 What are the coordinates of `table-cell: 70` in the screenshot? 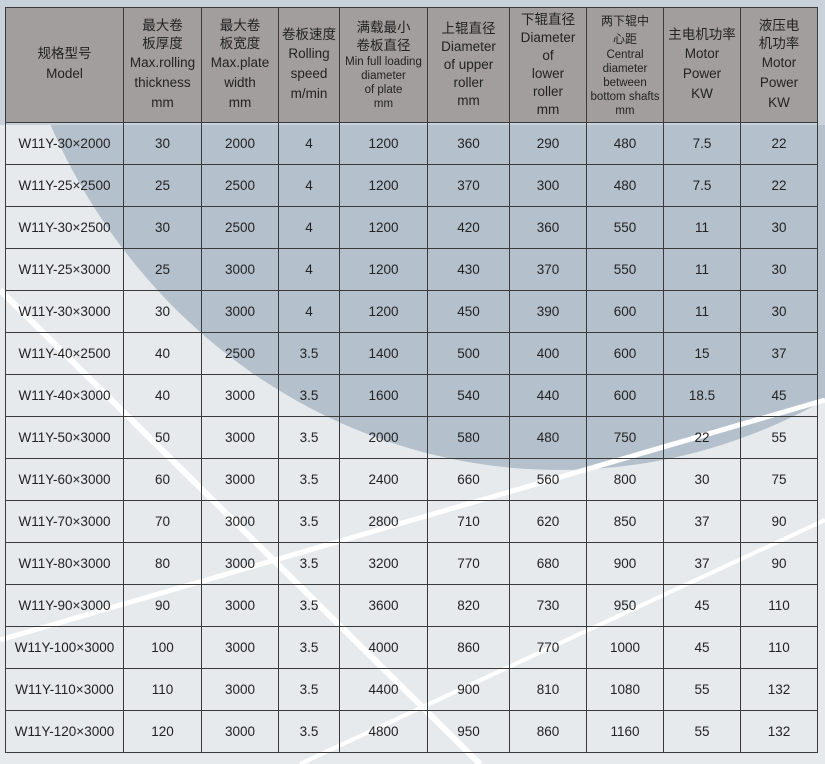 It's located at (162, 521).